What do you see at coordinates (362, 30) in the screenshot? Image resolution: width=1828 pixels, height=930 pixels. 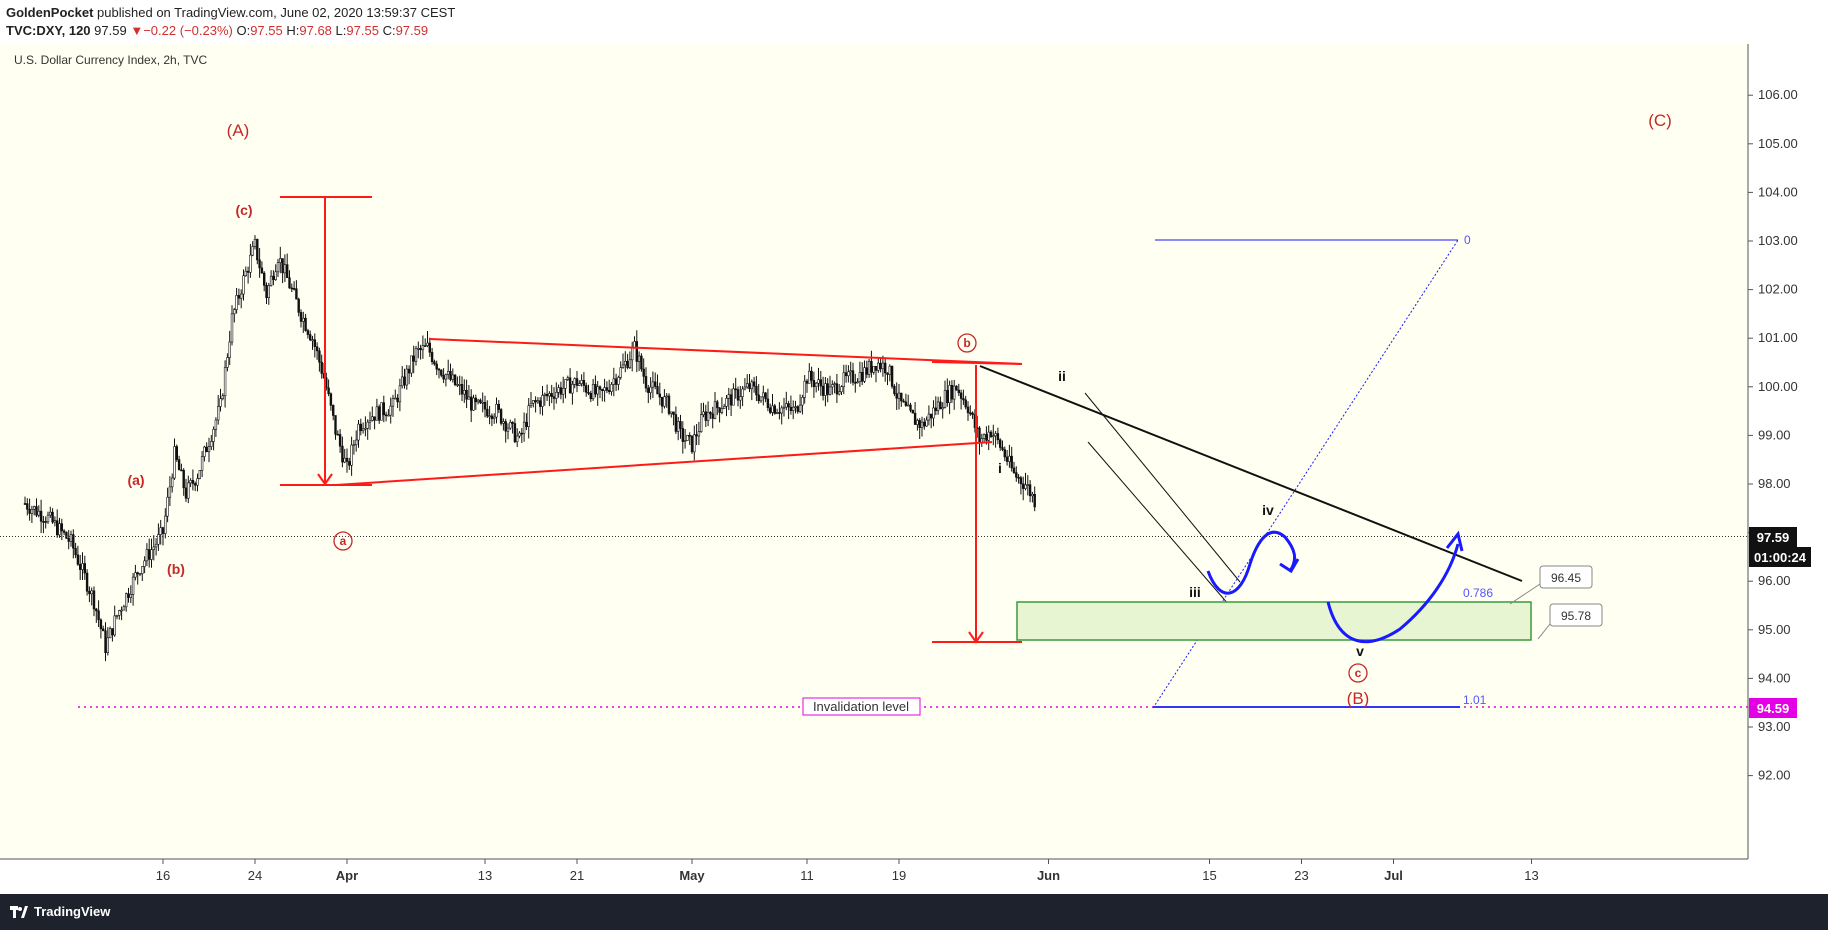 I see `low-value: 97.55` at bounding box center [362, 30].